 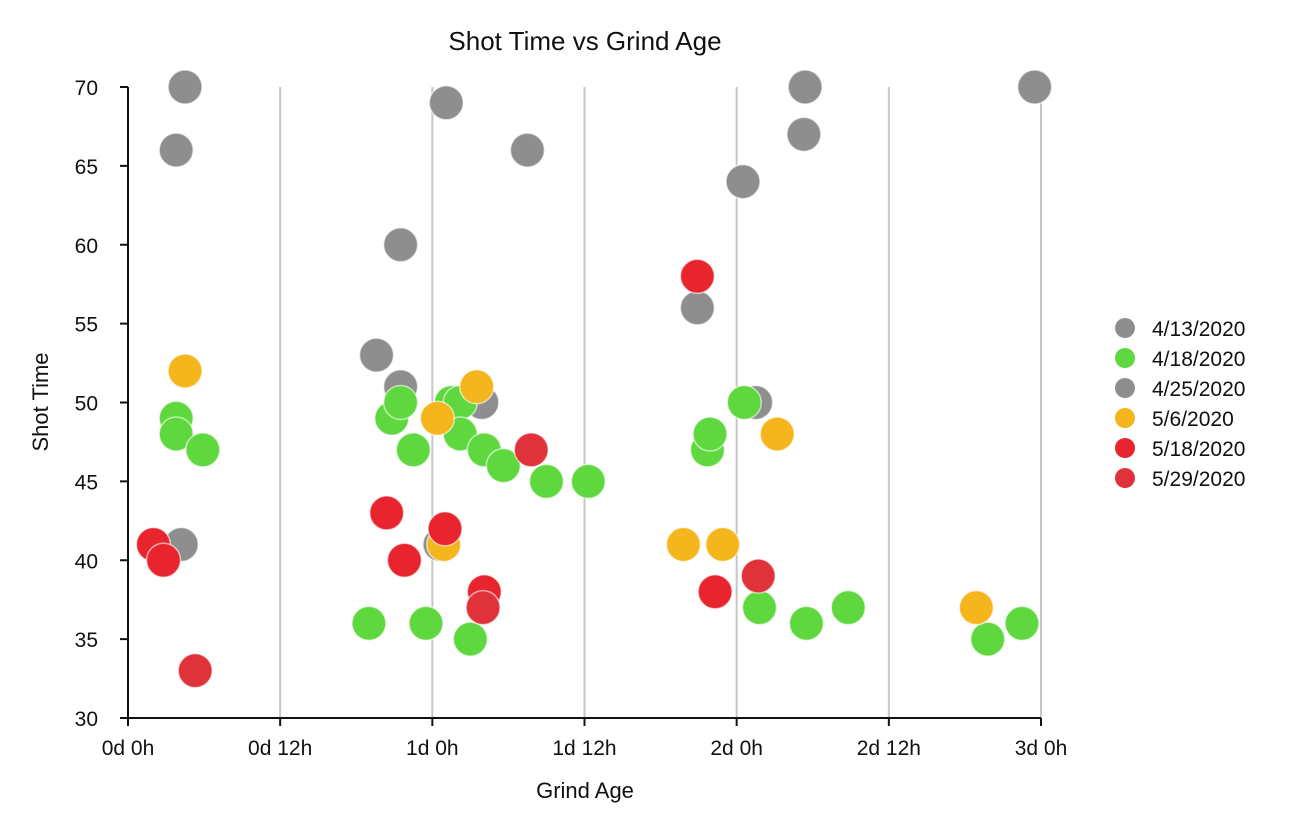 I want to click on x-tick-label: 1d 0h, so click(x=432, y=748).